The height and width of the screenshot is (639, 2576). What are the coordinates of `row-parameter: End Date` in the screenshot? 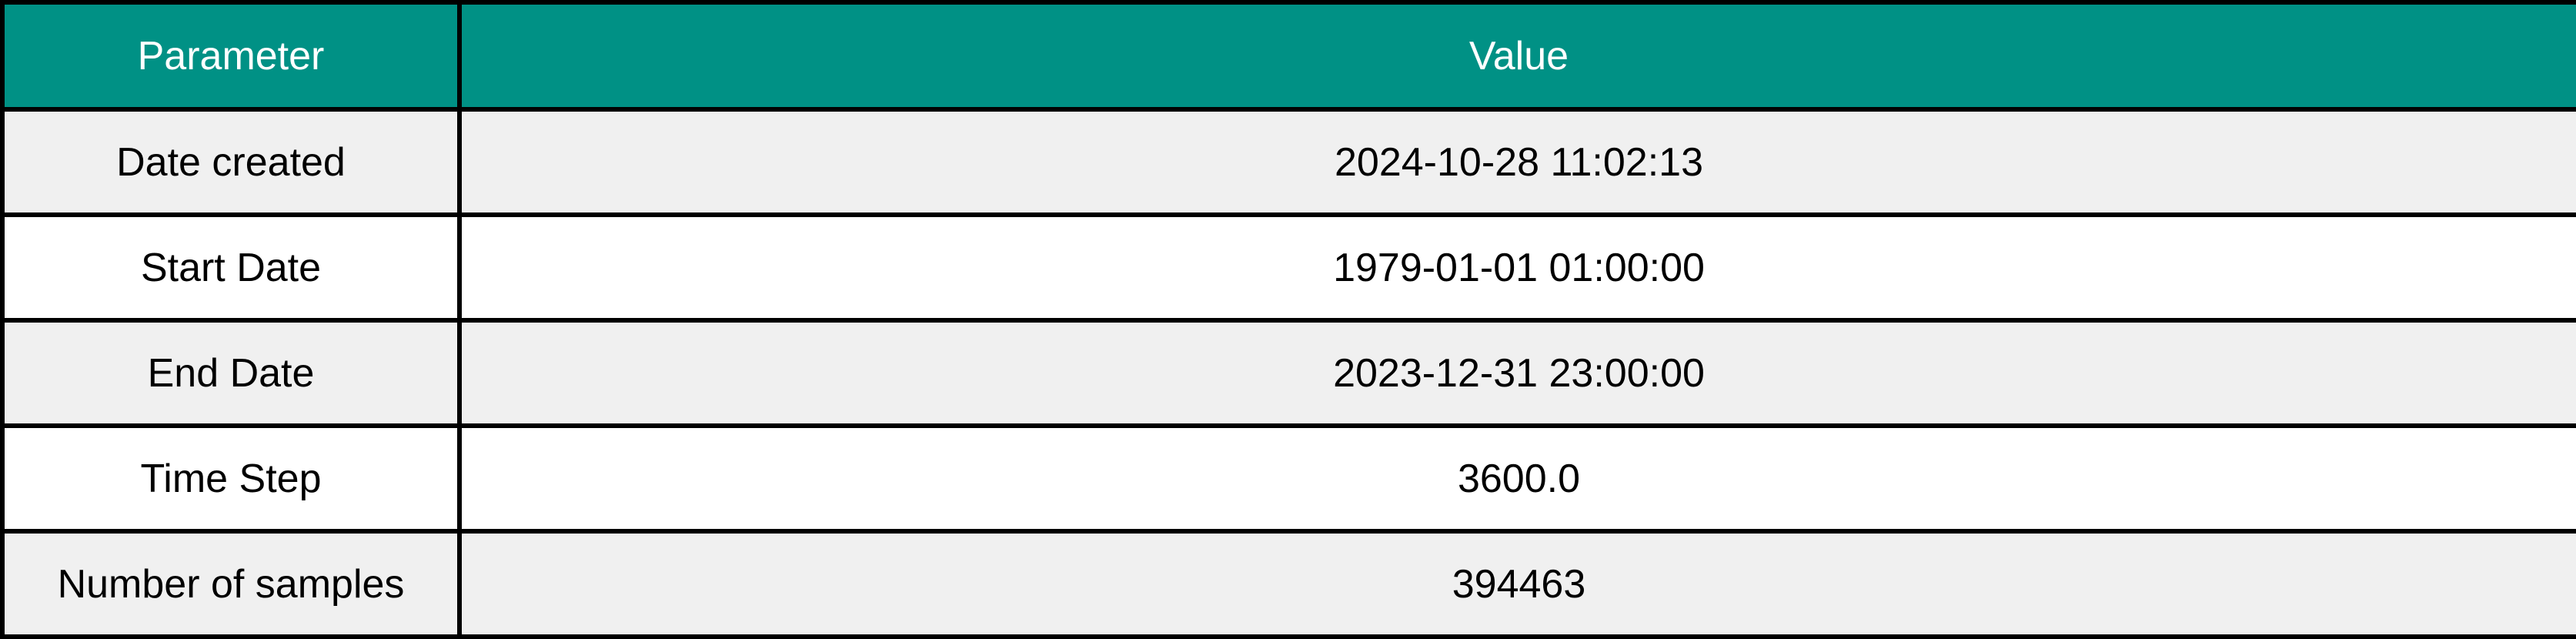 It's located at (231, 373).